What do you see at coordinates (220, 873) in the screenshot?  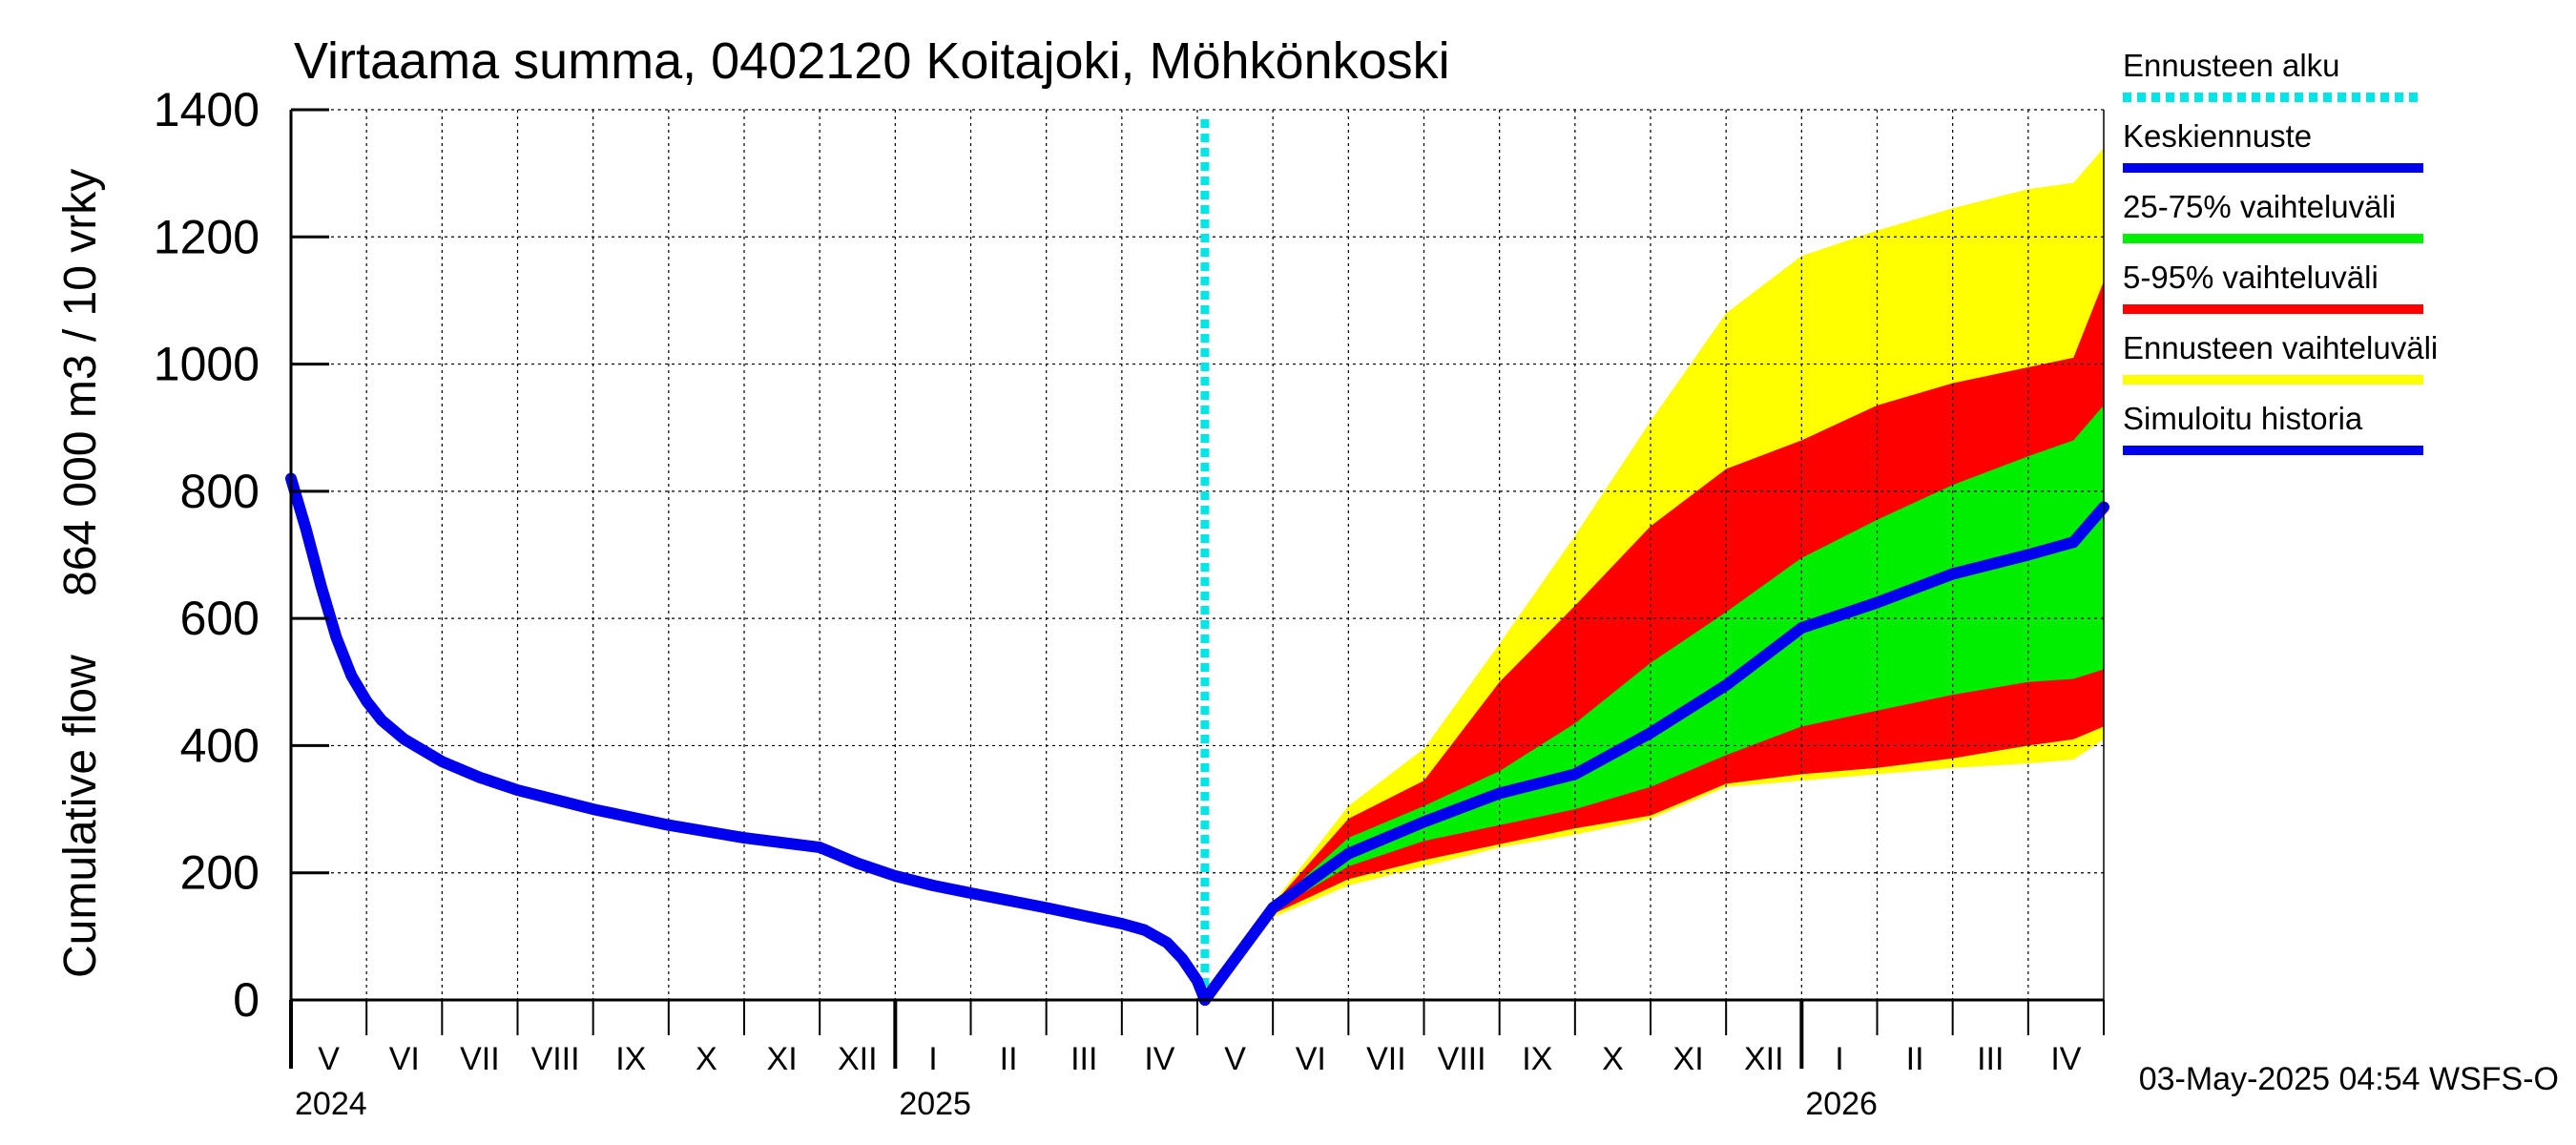 I see `y-tick-label: 200` at bounding box center [220, 873].